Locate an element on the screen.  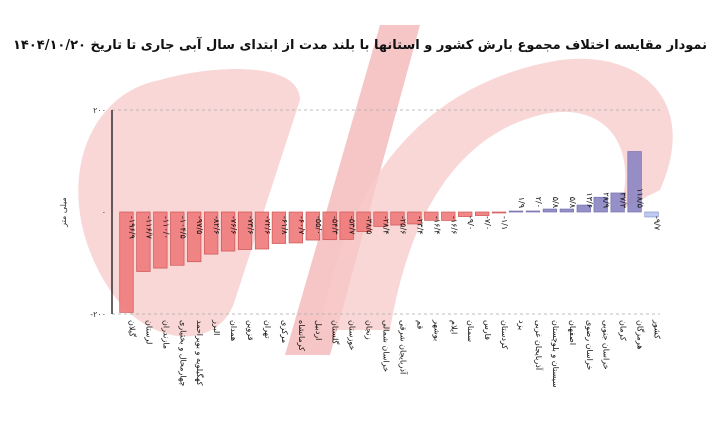
category-label: خراسان رضوی is located at coordinates (589, 345).